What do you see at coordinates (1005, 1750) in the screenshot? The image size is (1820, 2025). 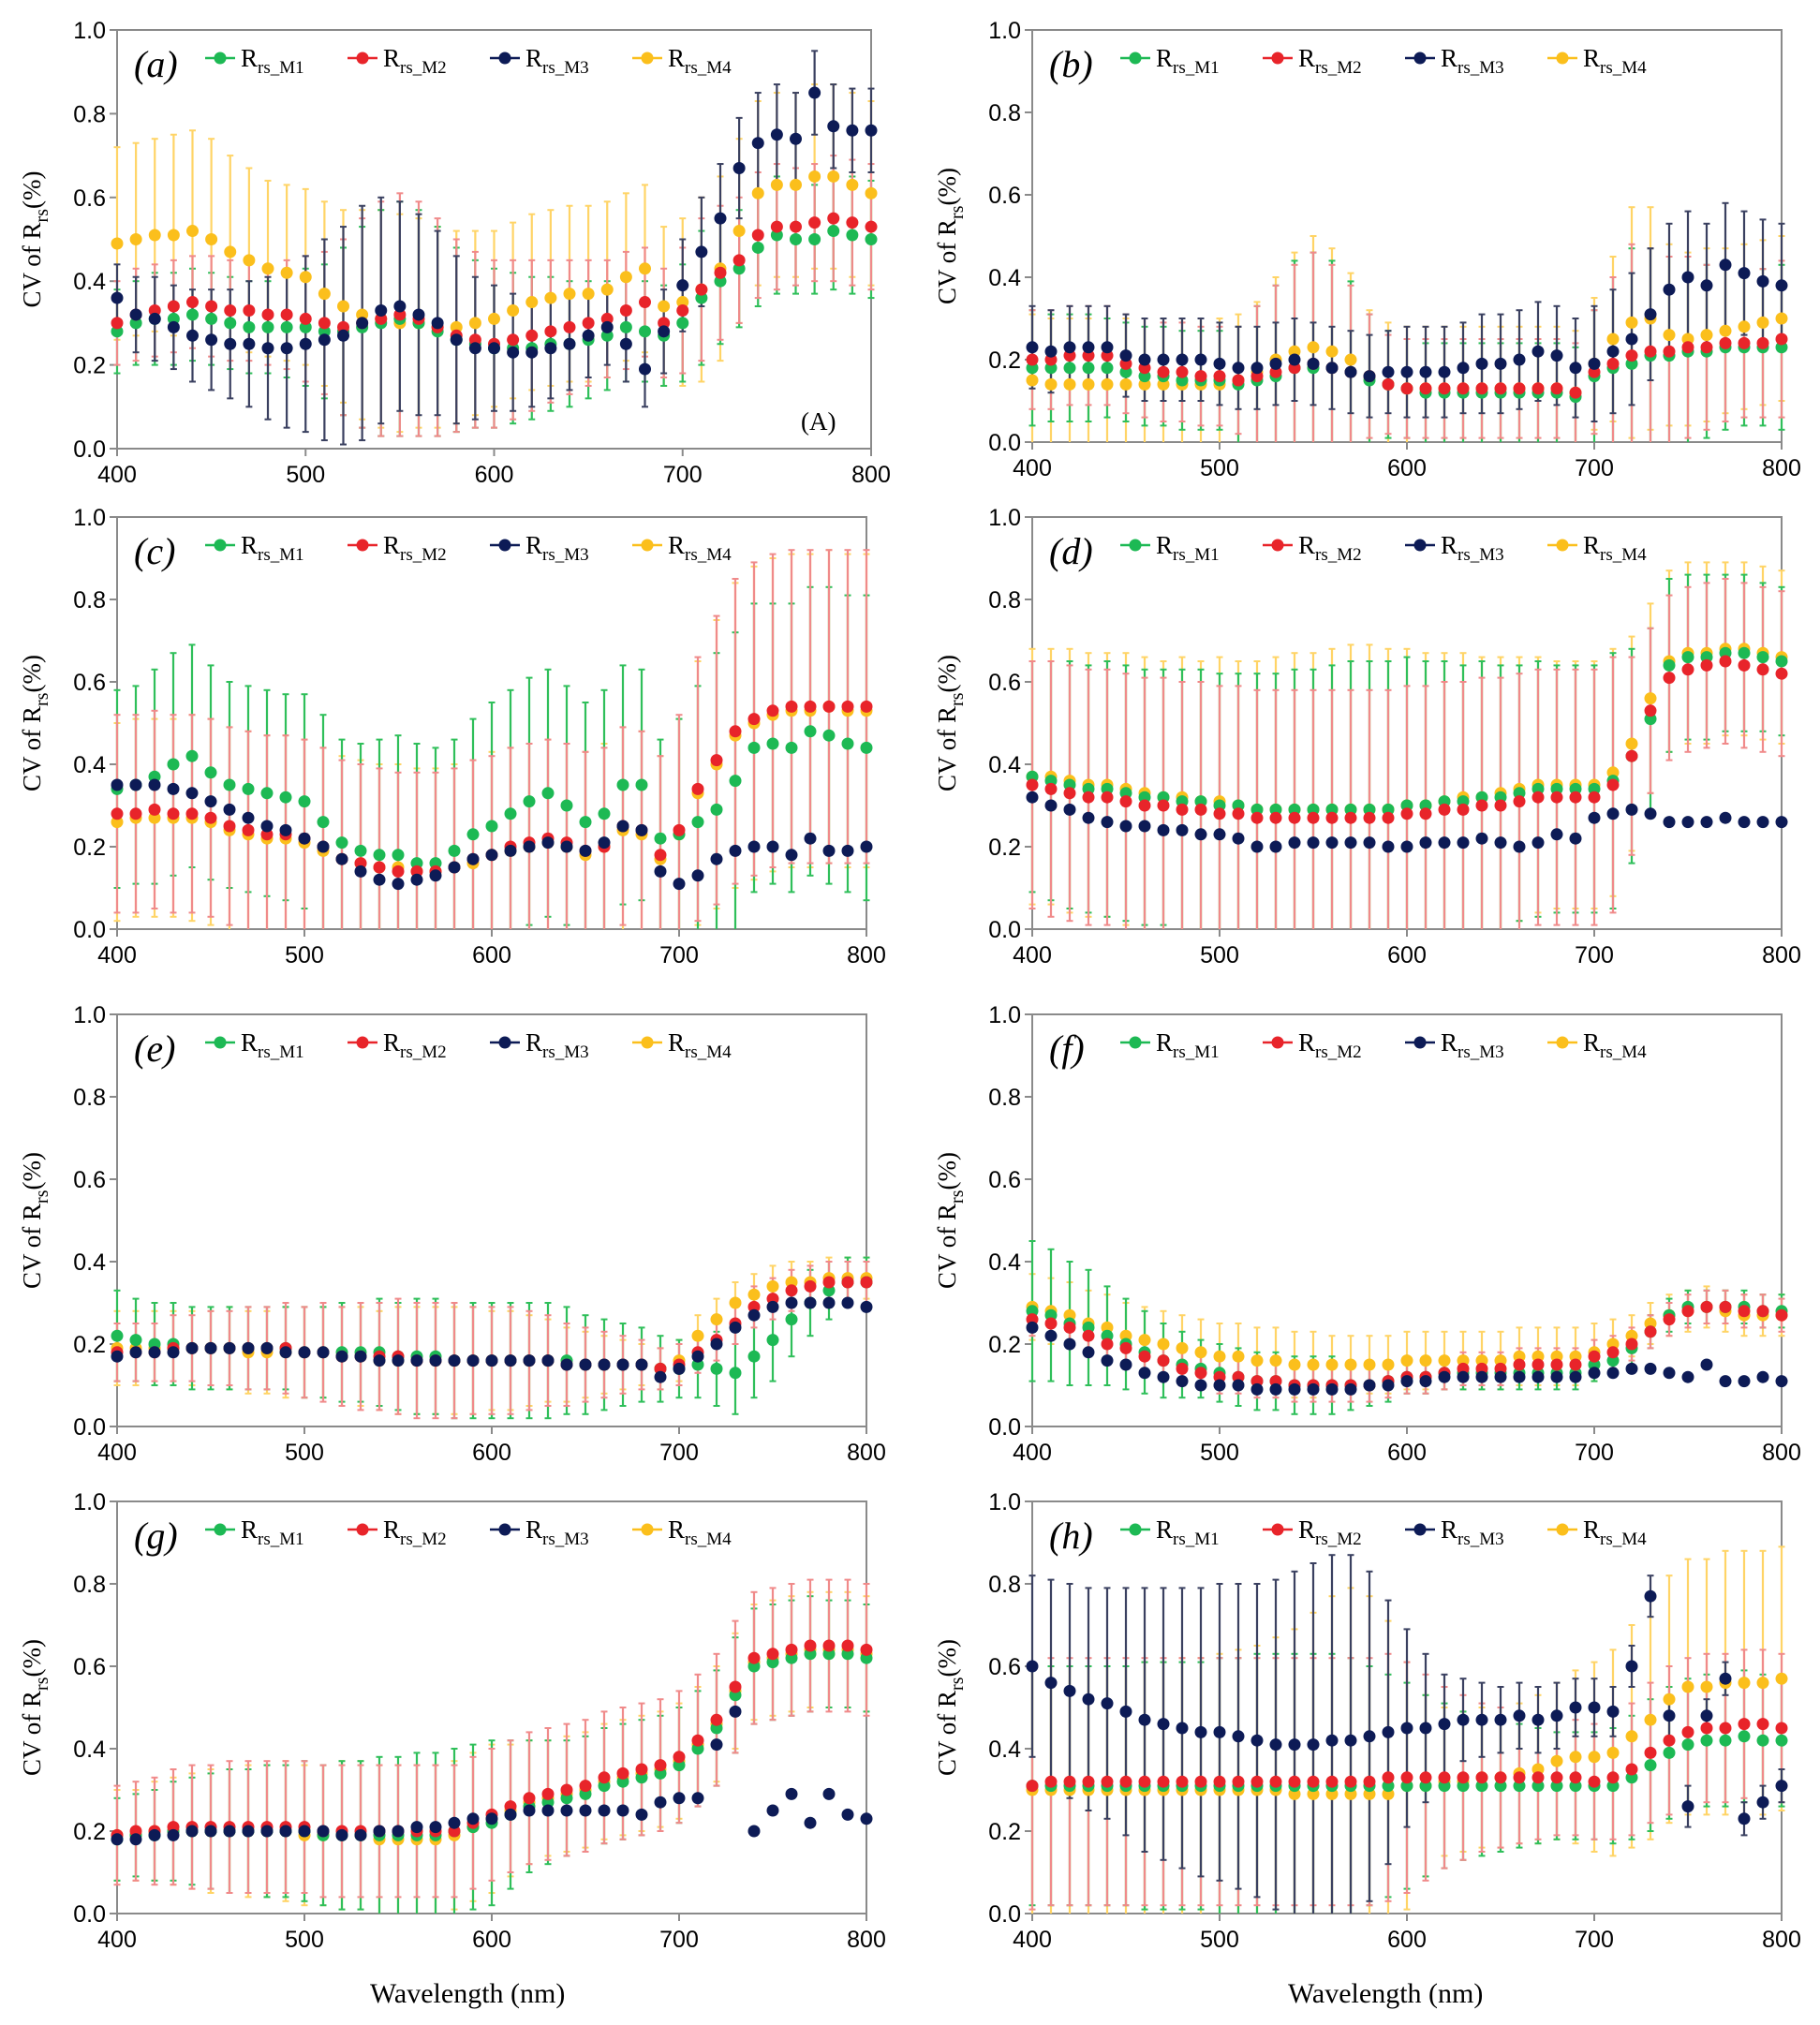 I see `y-tick-label: 0.4` at bounding box center [1005, 1750].